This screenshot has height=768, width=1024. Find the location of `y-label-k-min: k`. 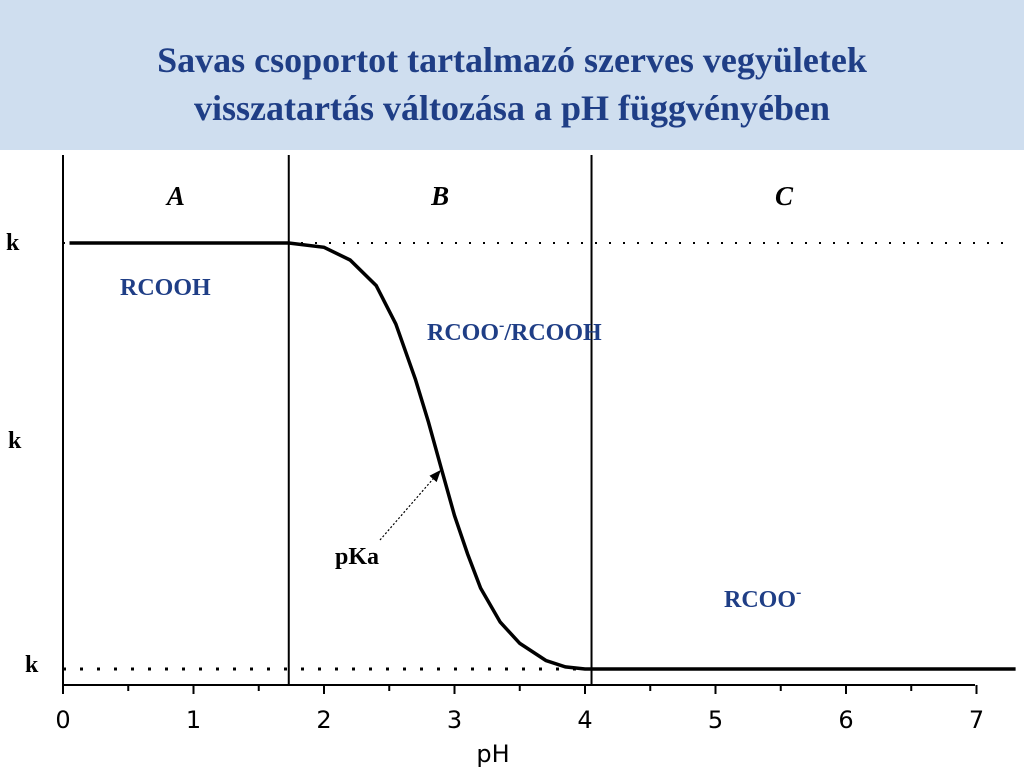

y-label-k-min: k is located at coordinates (32, 665).